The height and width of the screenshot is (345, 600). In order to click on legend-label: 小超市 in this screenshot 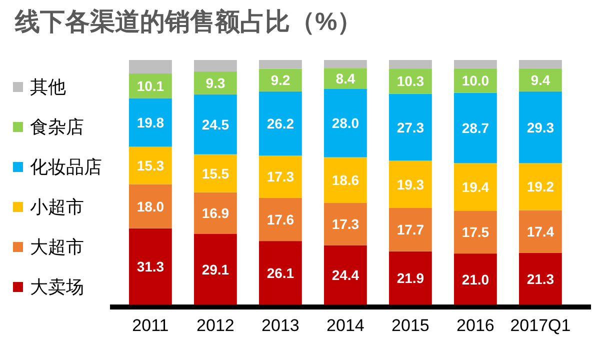, I will do `click(57, 207)`.